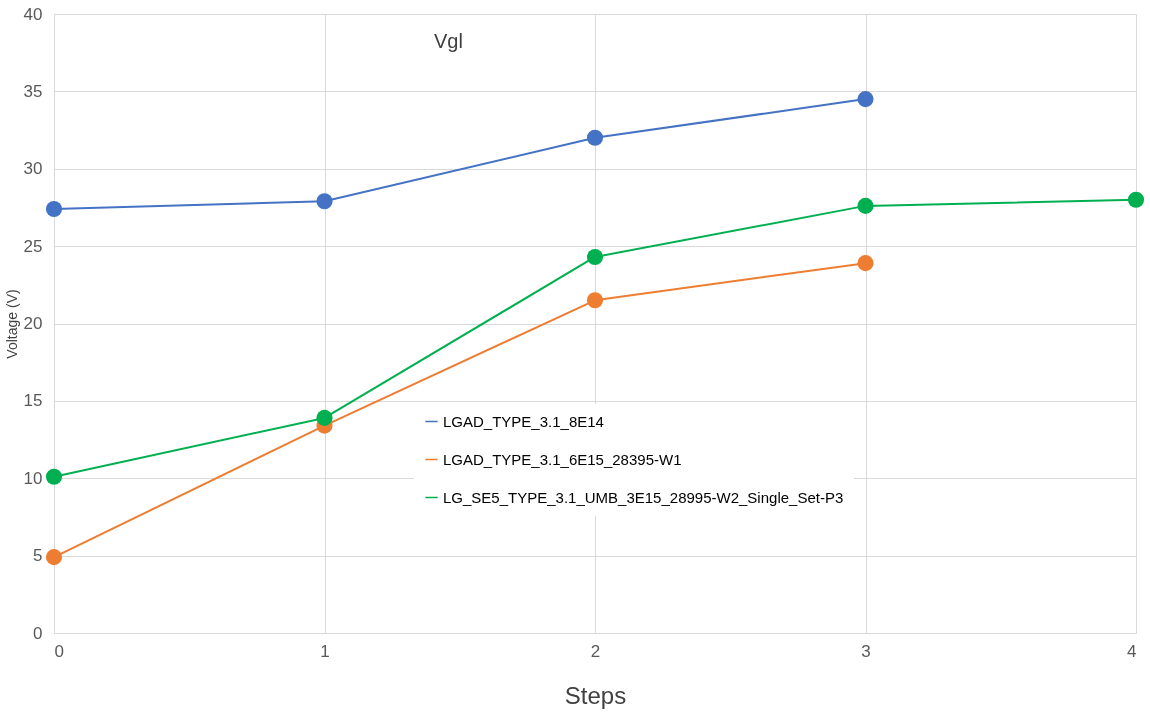 The image size is (1150, 713). What do you see at coordinates (38, 633) in the screenshot?
I see `y-tick-label: 0` at bounding box center [38, 633].